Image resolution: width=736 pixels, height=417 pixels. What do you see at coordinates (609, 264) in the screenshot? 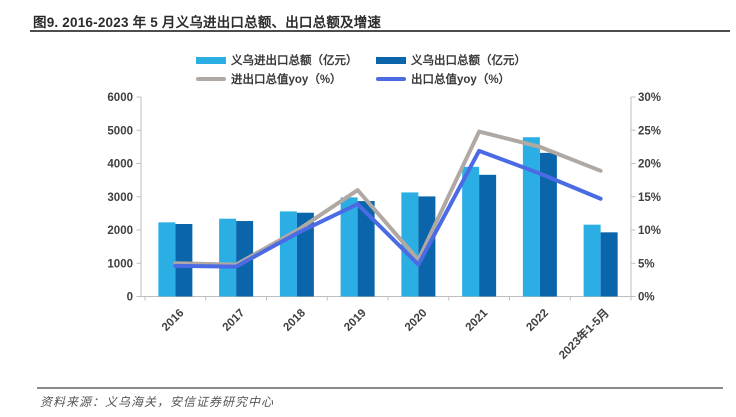
I see `bar-export-2023年1-5月` at bounding box center [609, 264].